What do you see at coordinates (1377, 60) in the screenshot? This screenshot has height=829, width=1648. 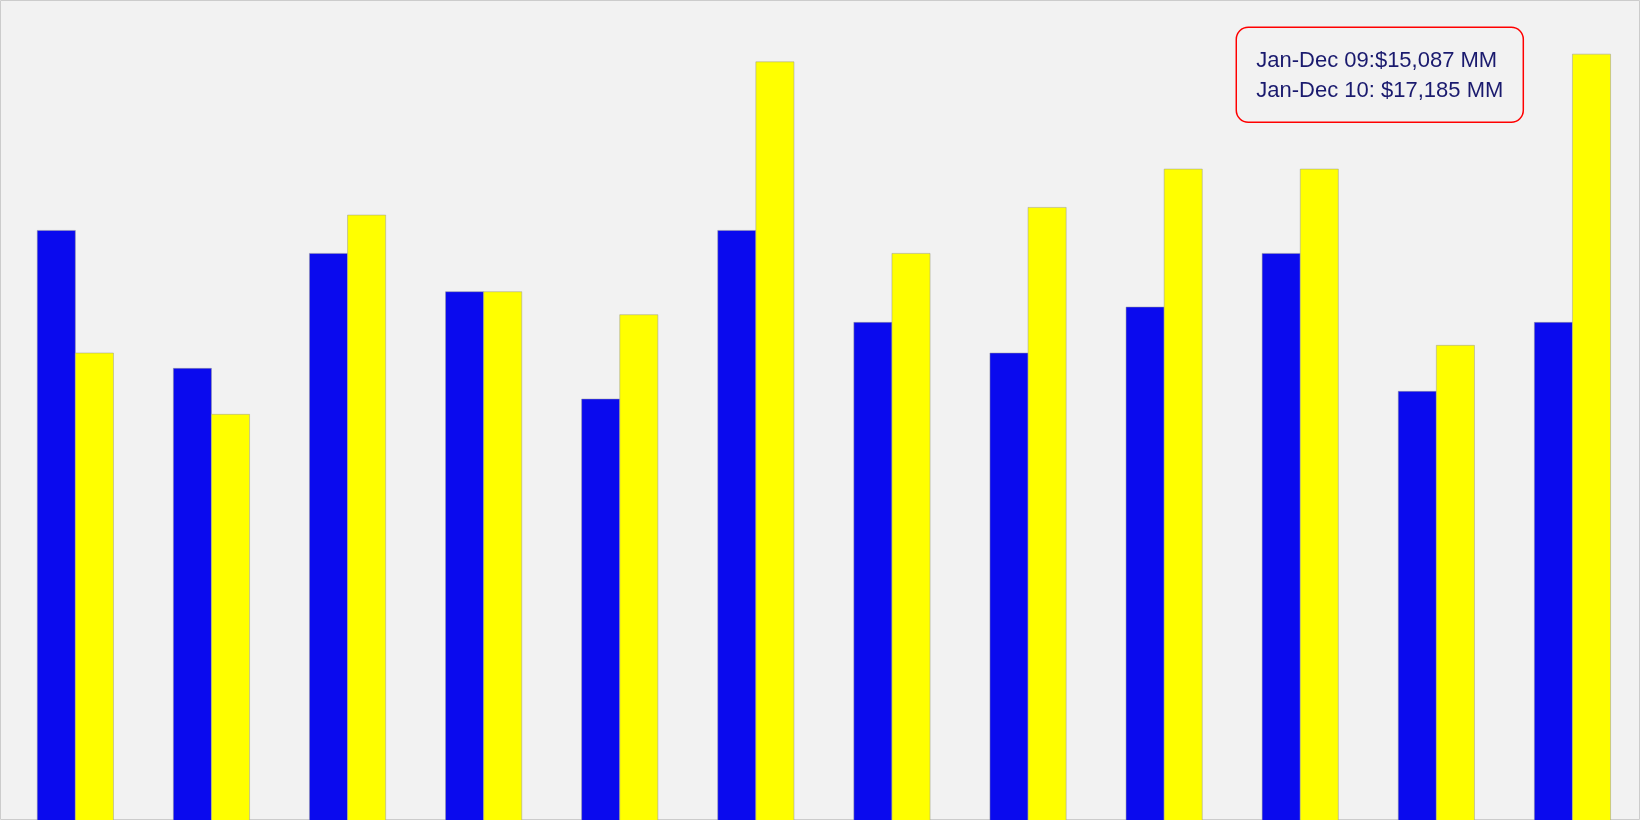 I see `annotation: Jan-Dec 09:$15,087 MM` at bounding box center [1377, 60].